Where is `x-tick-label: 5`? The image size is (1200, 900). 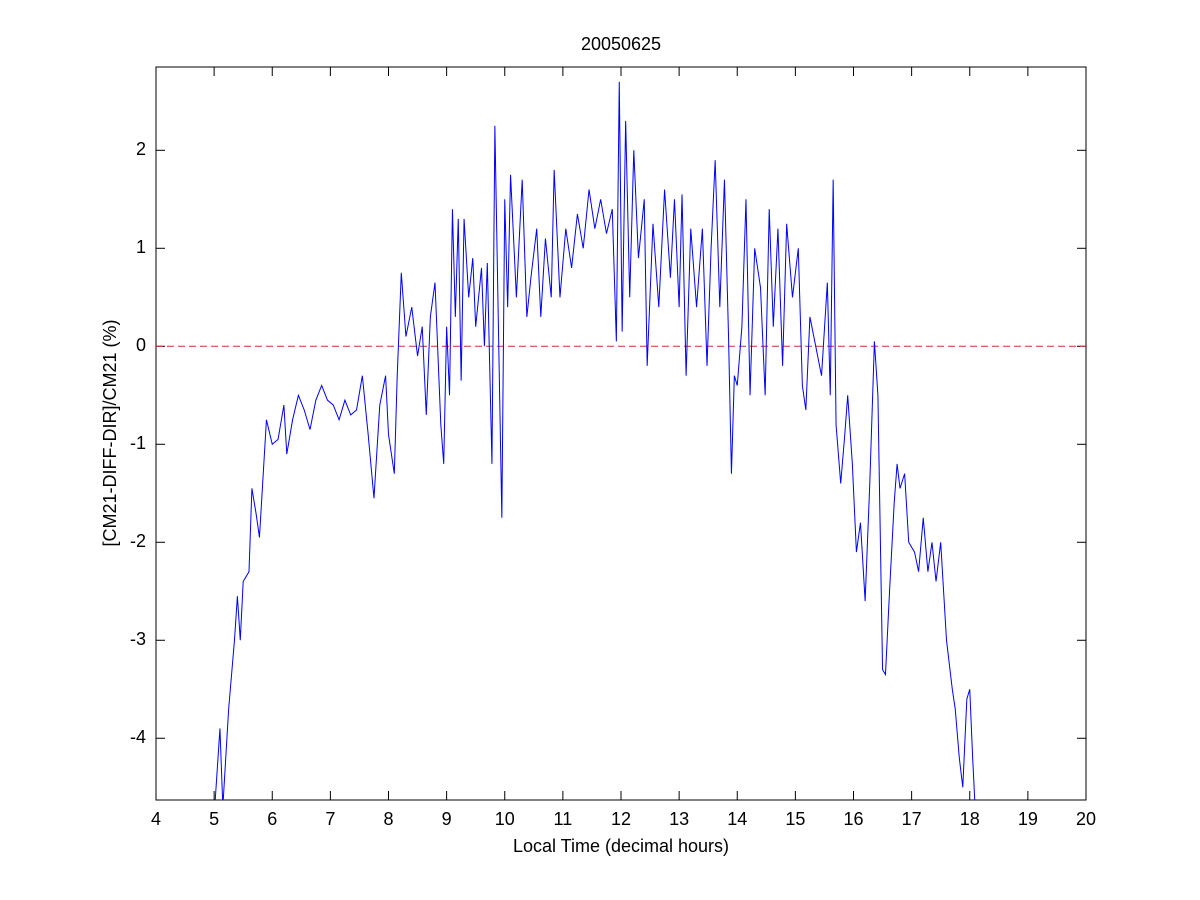 x-tick-label: 5 is located at coordinates (214, 819).